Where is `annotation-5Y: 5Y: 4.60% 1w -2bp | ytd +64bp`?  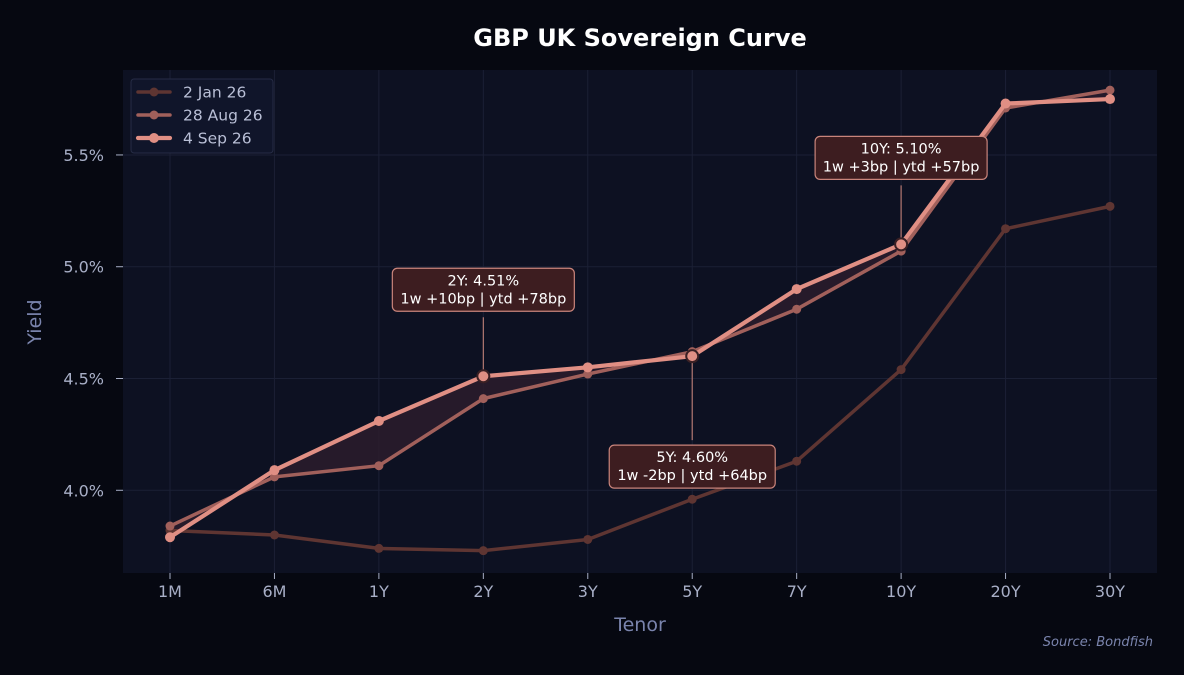 annotation-5Y: 5Y: 4.60% 1w -2bp | ytd +64bp is located at coordinates (692, 419).